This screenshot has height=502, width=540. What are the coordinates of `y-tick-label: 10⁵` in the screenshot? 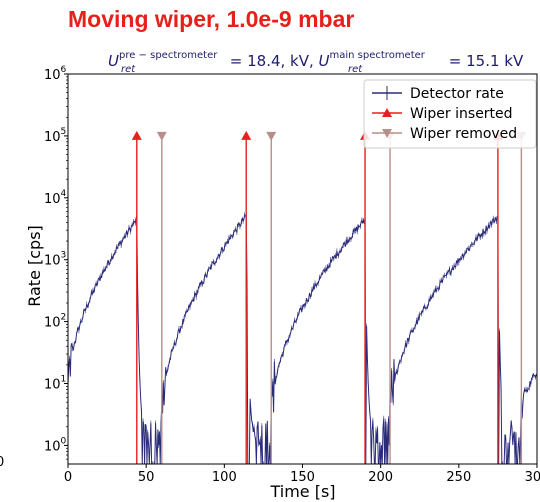 It's located at (55, 136).